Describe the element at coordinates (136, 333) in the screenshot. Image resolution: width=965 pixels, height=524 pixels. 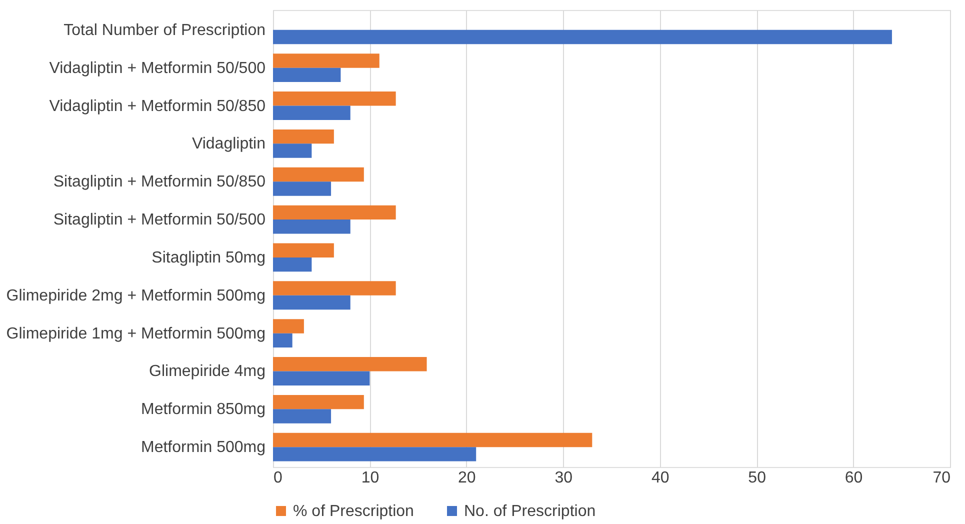
I see `y-tick-label: Glimepiride 1mg + Metformin 500mg` at that location.